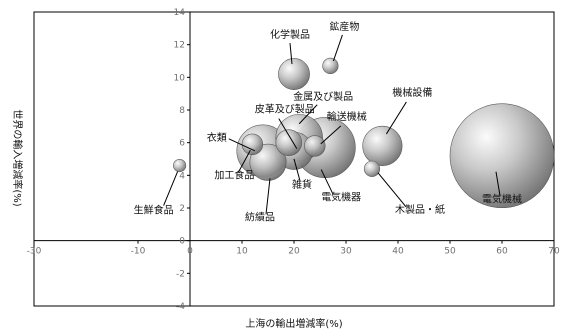 This screenshot has width=563, height=333. What do you see at coordinates (182, 209) in the screenshot?
I see `y-tick-label: 2` at bounding box center [182, 209].